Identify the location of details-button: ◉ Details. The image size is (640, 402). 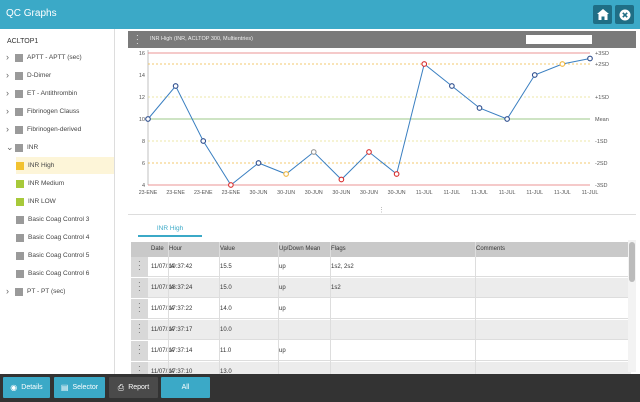
(26, 387).